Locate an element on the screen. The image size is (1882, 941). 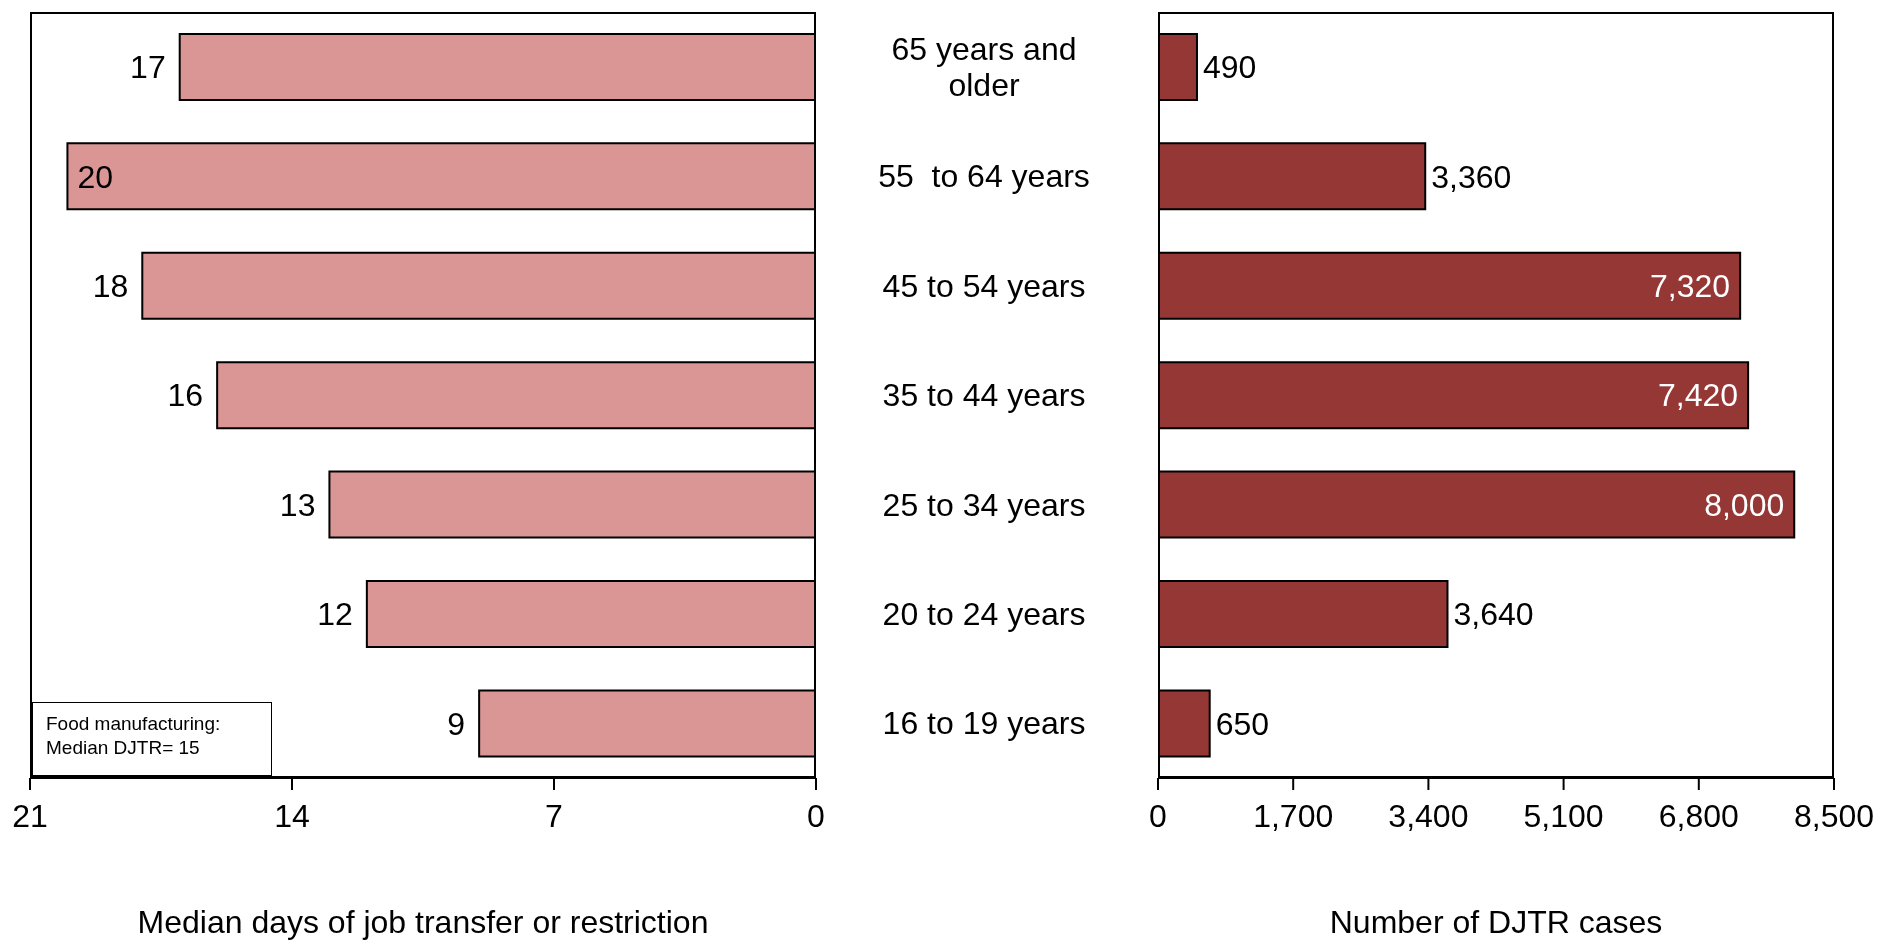
x-axis-title: Number of DJTR cases is located at coordinates (1496, 922).